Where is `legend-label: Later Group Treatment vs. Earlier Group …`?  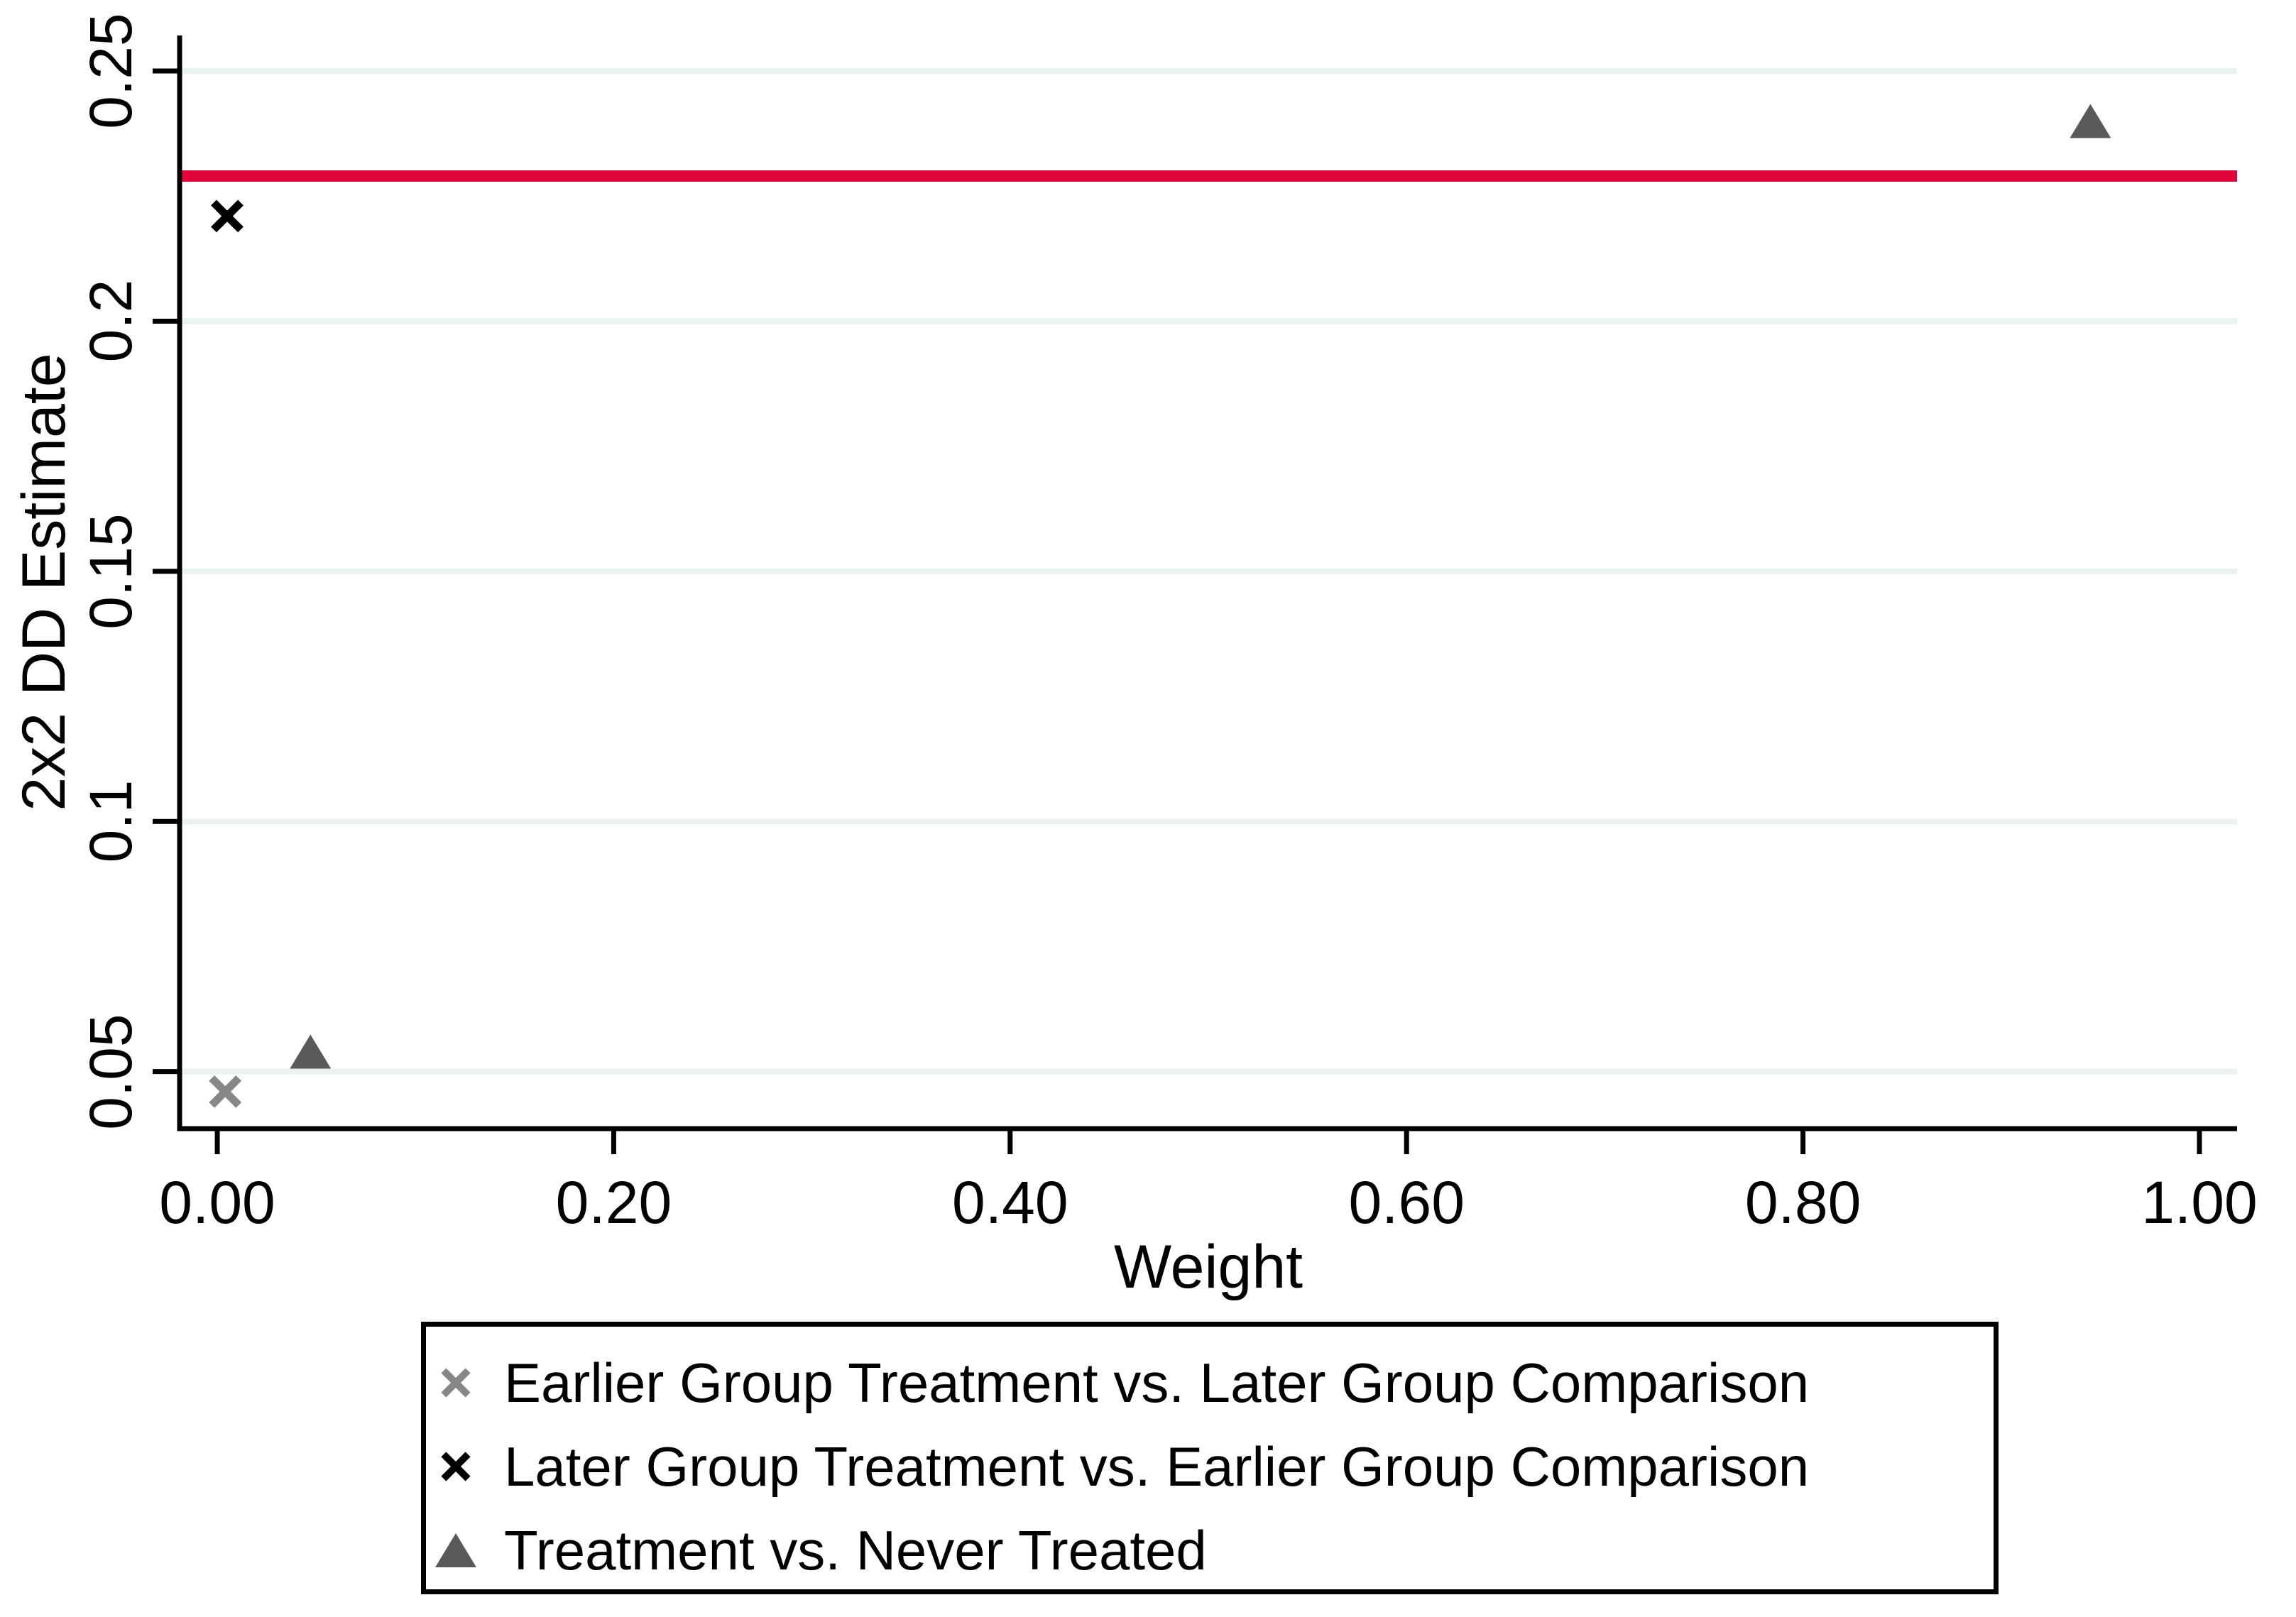 legend-label: Later Group Treatment vs. Earlier Group … is located at coordinates (1157, 1466).